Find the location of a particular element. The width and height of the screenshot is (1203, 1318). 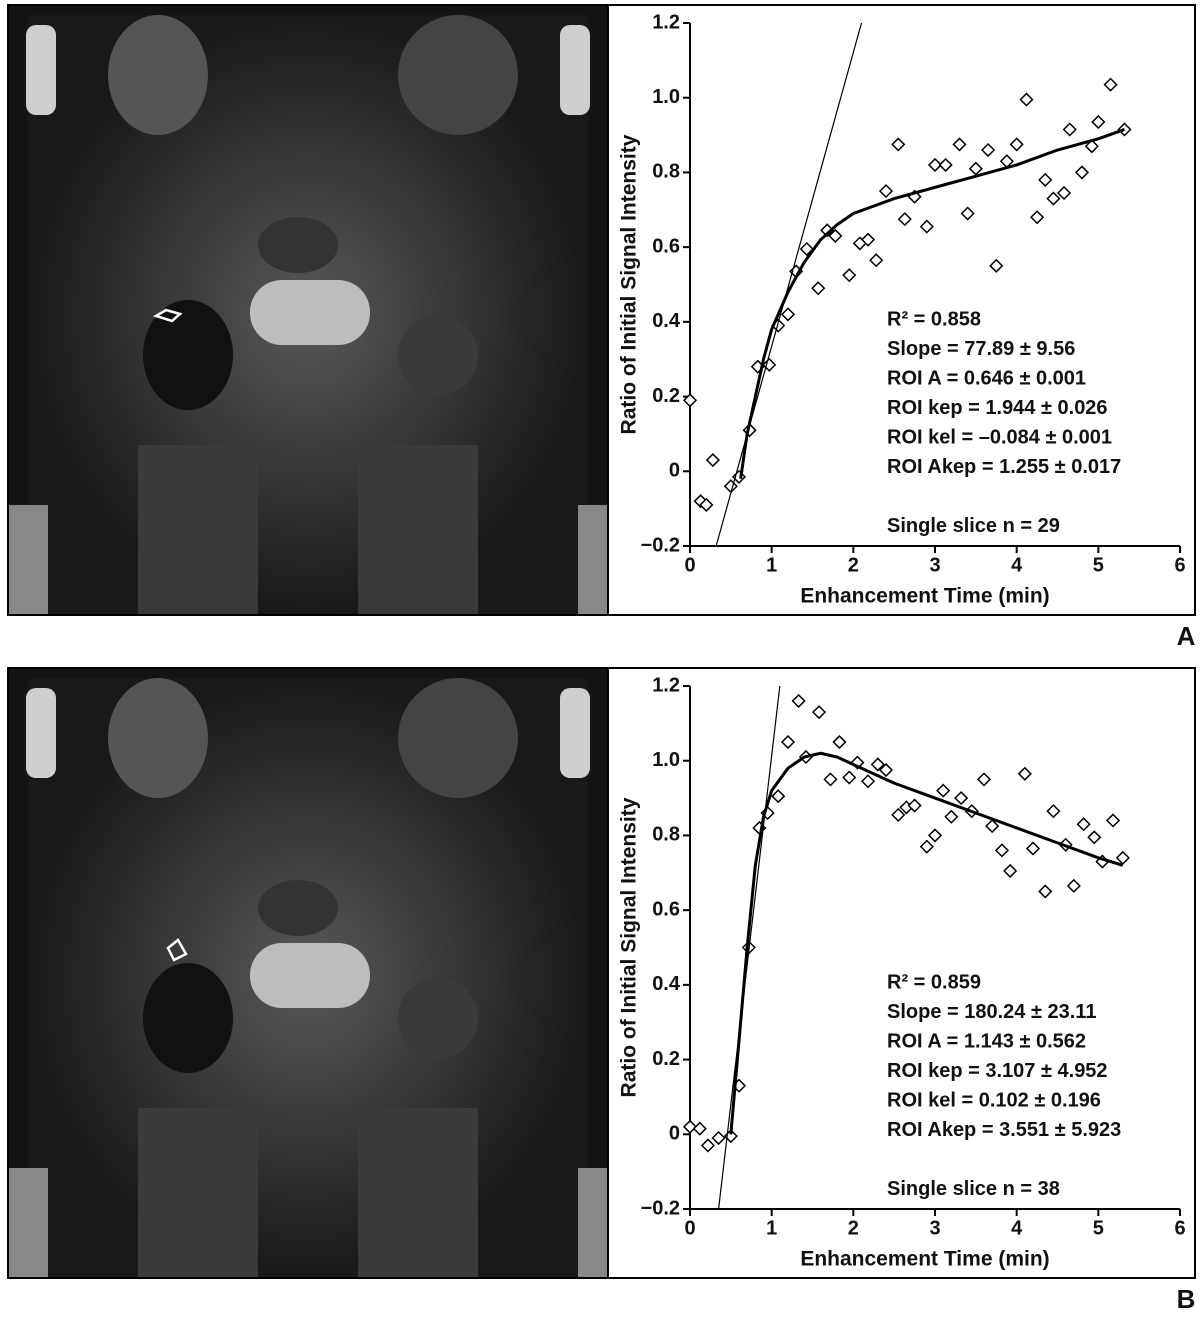

annotation: ROI kep = 1.944 ± 0.026 is located at coordinates (997, 408).